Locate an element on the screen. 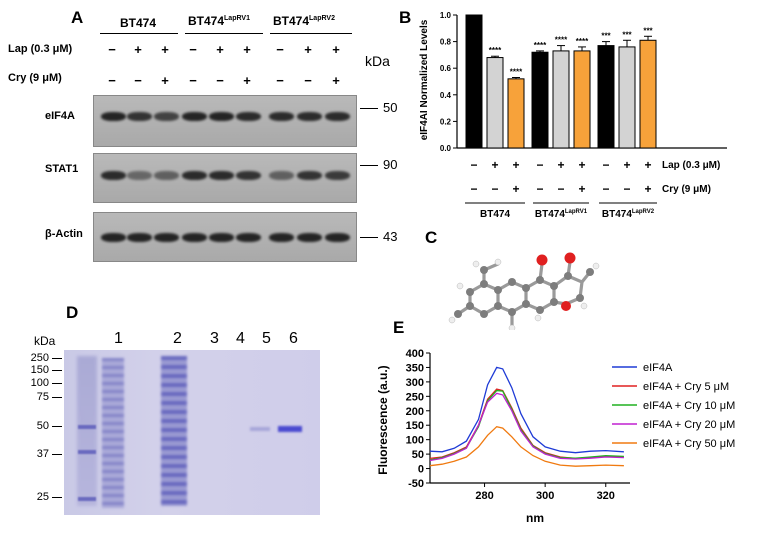  panel-a-letter: A is located at coordinates (77, 17).